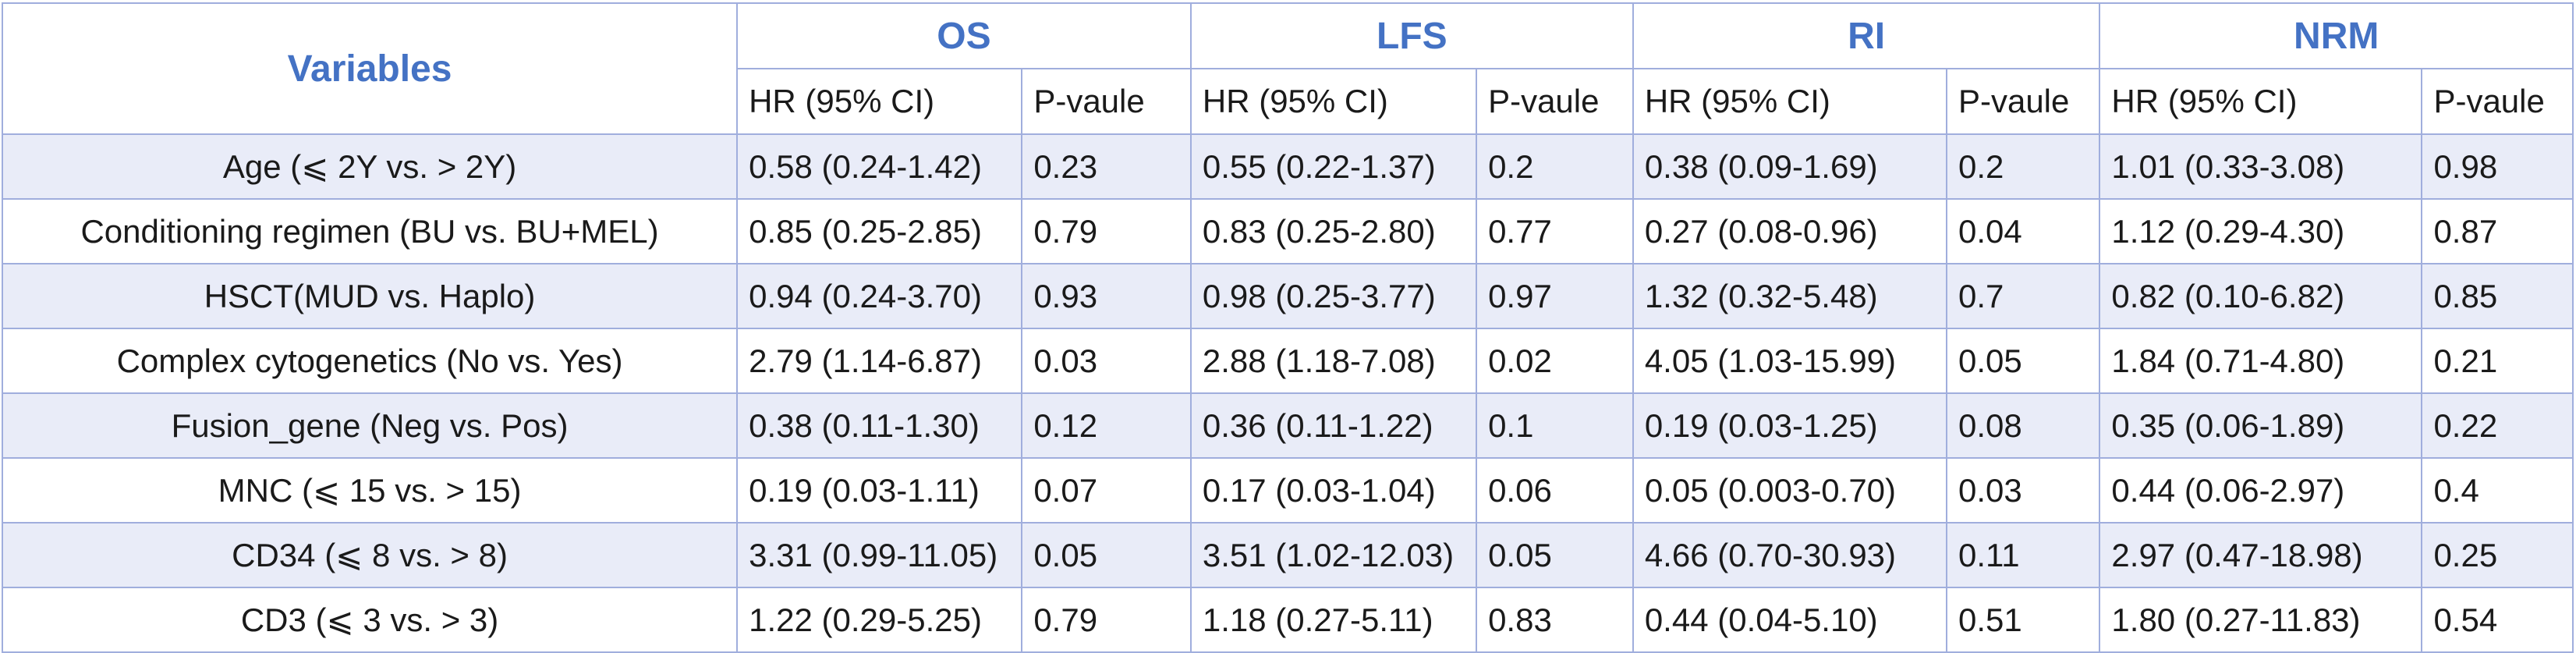 This screenshot has width=2576, height=653. I want to click on nrm-hr-cell: 1.12 (0.29-4.30), so click(2261, 231).